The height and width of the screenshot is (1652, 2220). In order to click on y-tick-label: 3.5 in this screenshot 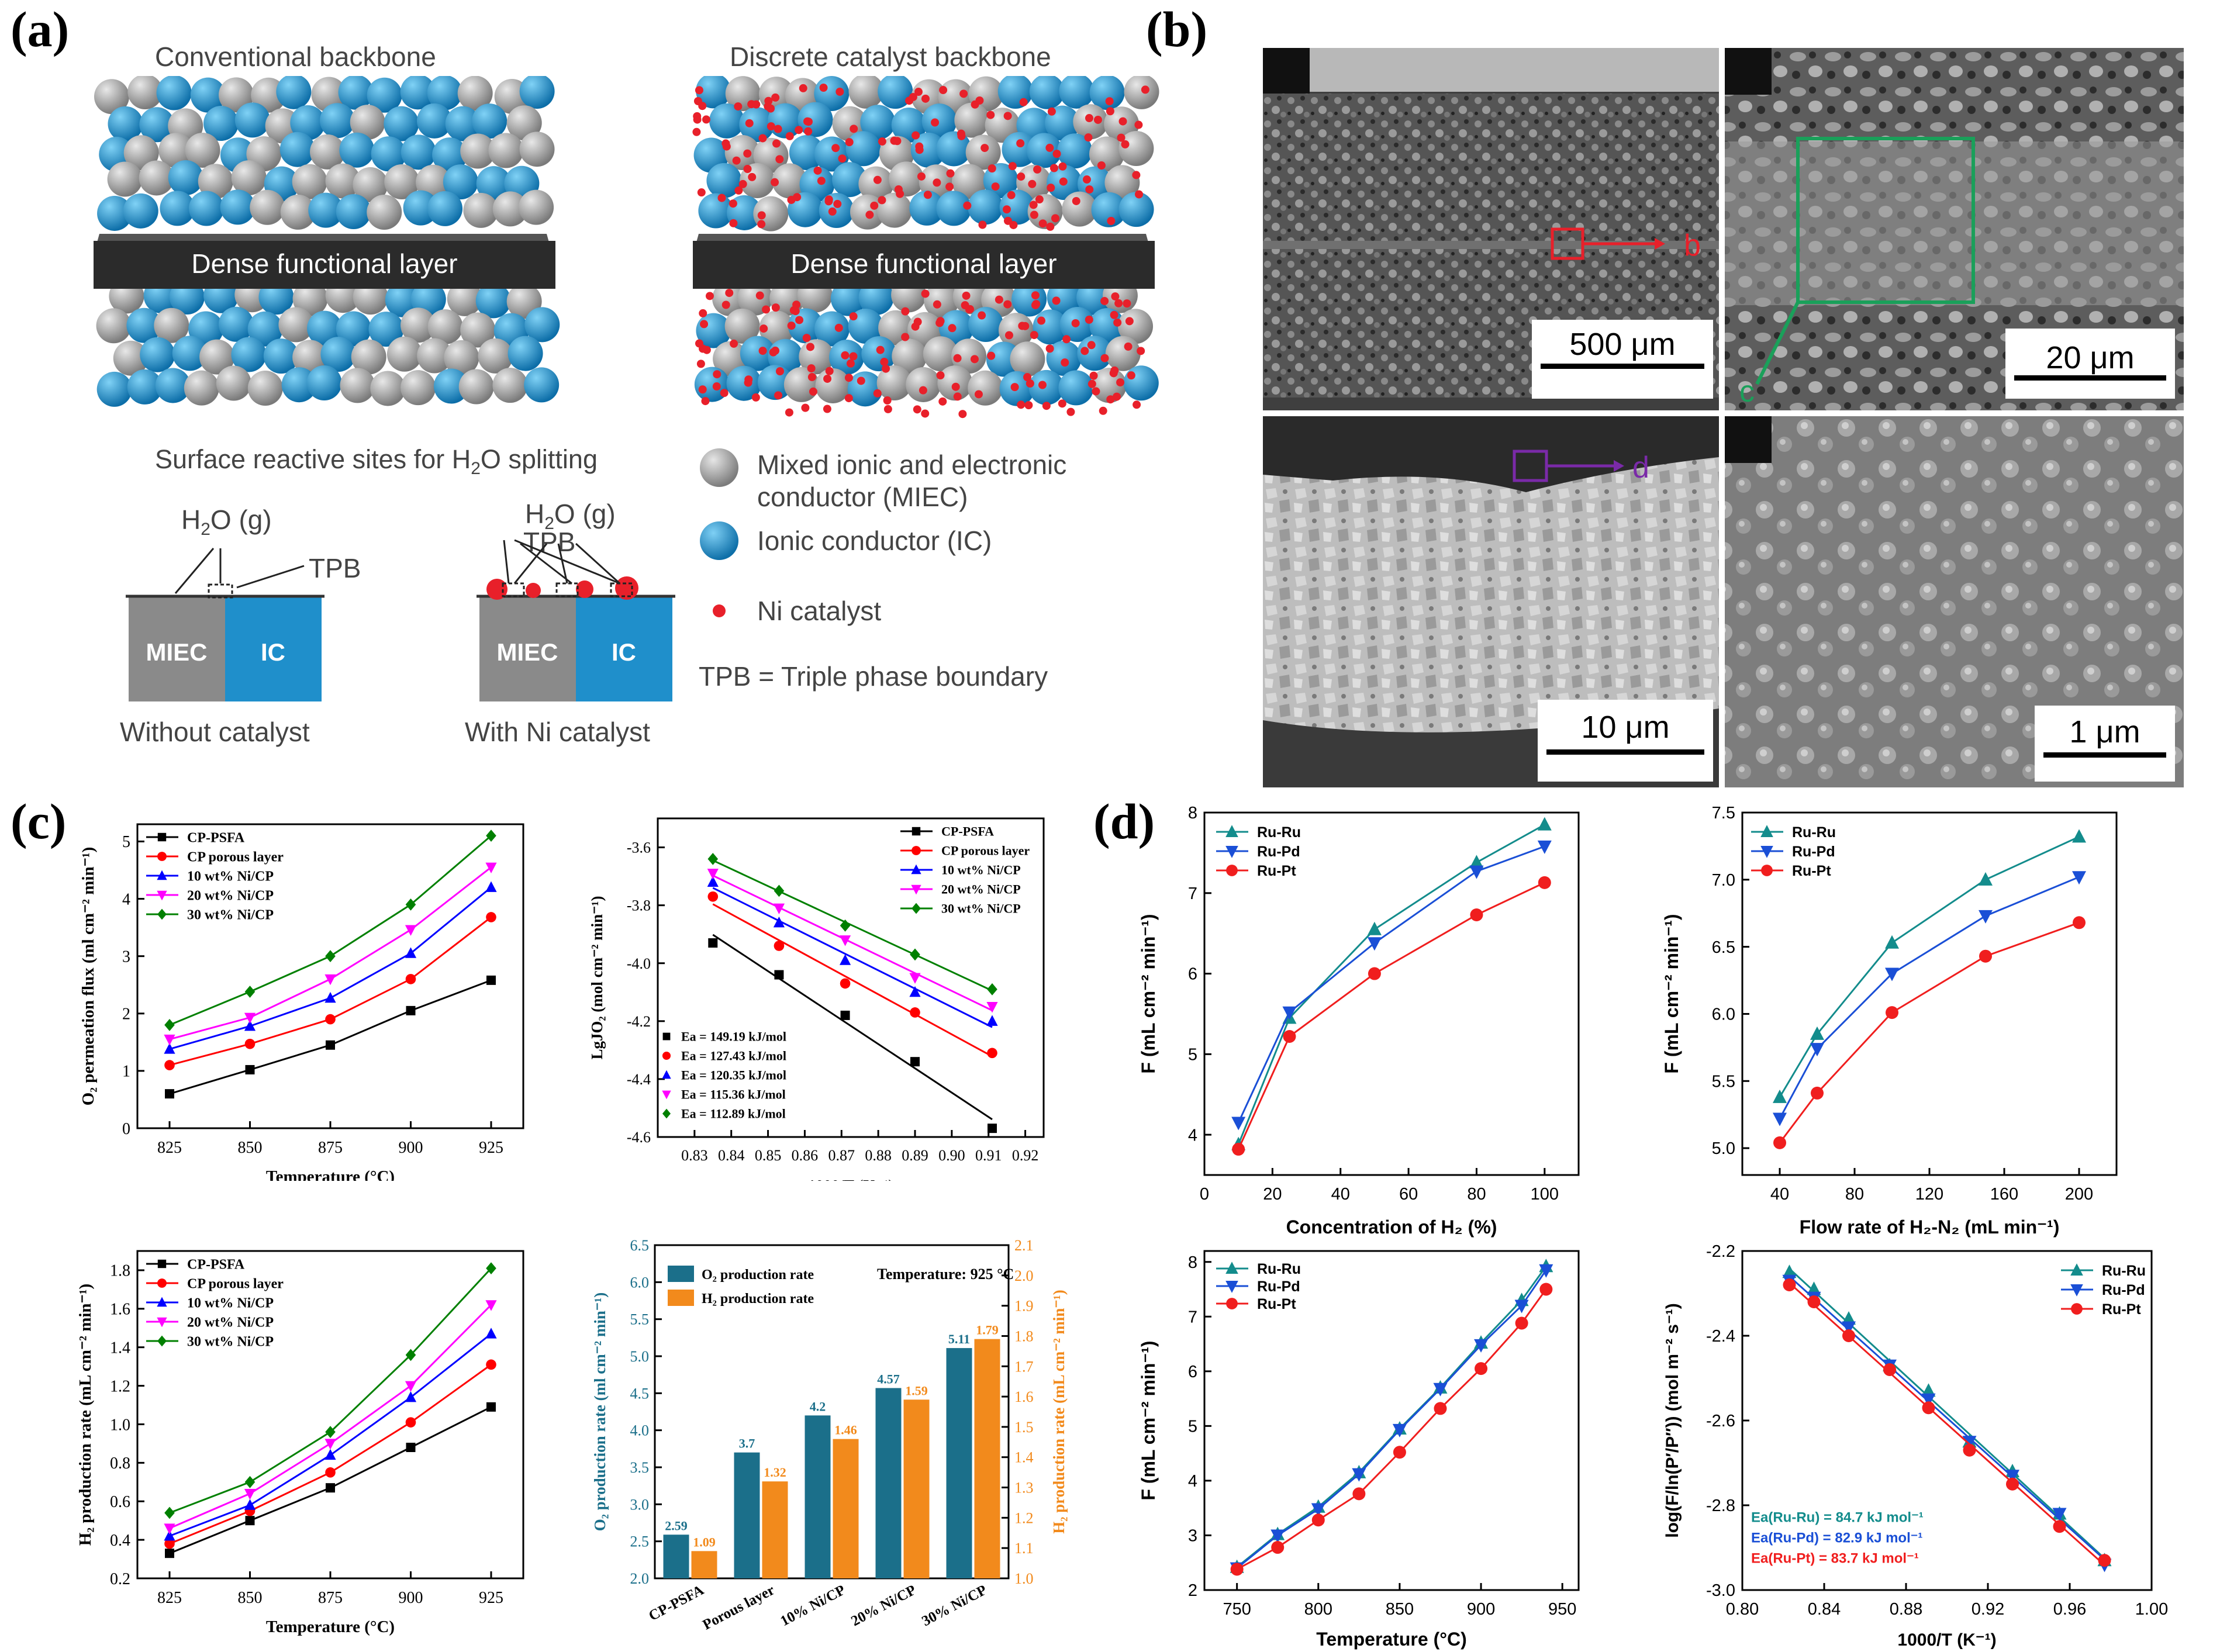, I will do `click(640, 1467)`.